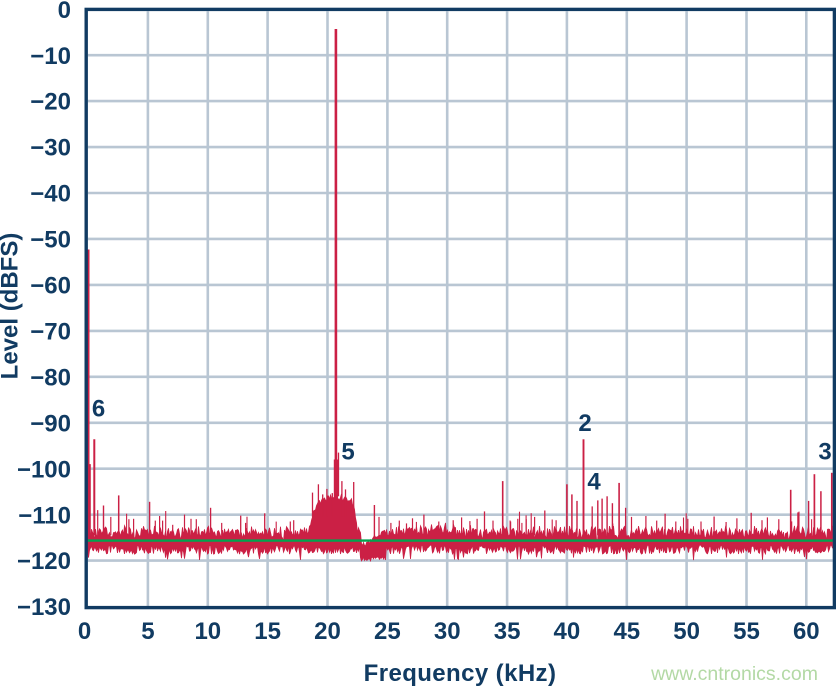 The height and width of the screenshot is (694, 836). I want to click on svg-text: 10, so click(207, 631).